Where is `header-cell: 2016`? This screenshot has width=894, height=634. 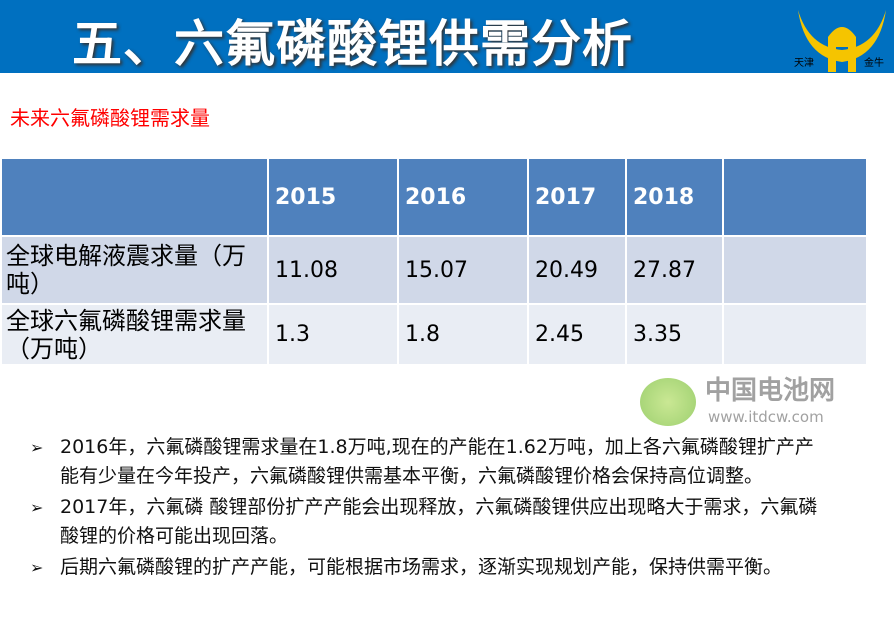 header-cell: 2016 is located at coordinates (463, 197).